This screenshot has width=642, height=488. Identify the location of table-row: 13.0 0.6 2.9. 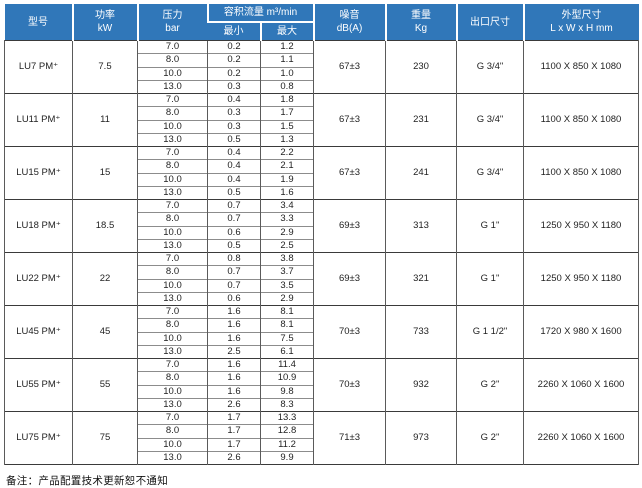
(322, 298).